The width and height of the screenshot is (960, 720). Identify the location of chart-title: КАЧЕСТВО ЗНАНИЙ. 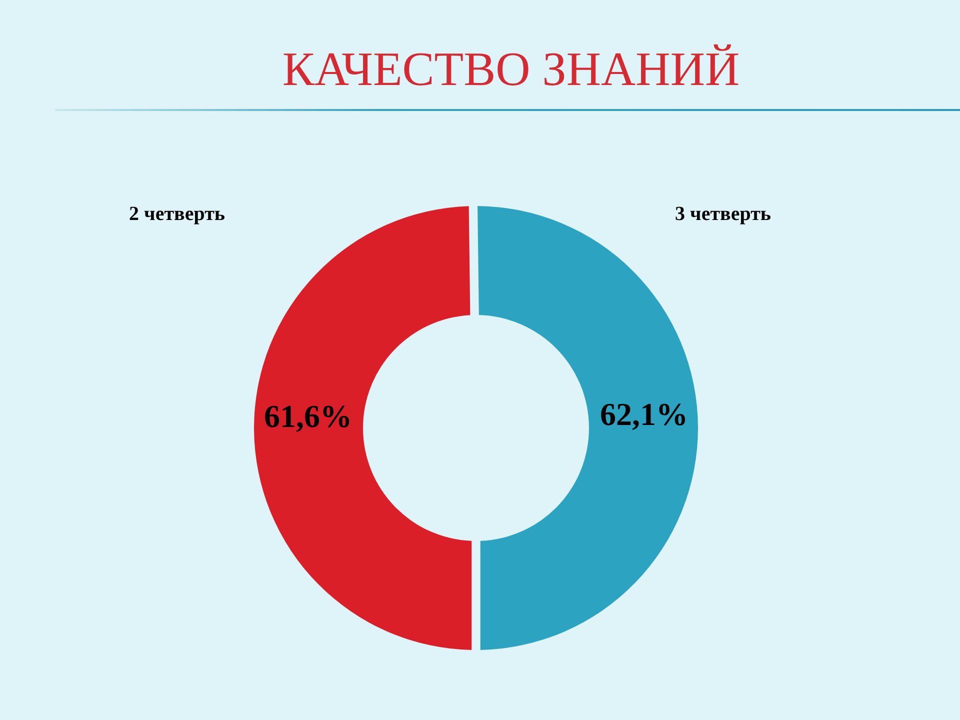
(511, 69).